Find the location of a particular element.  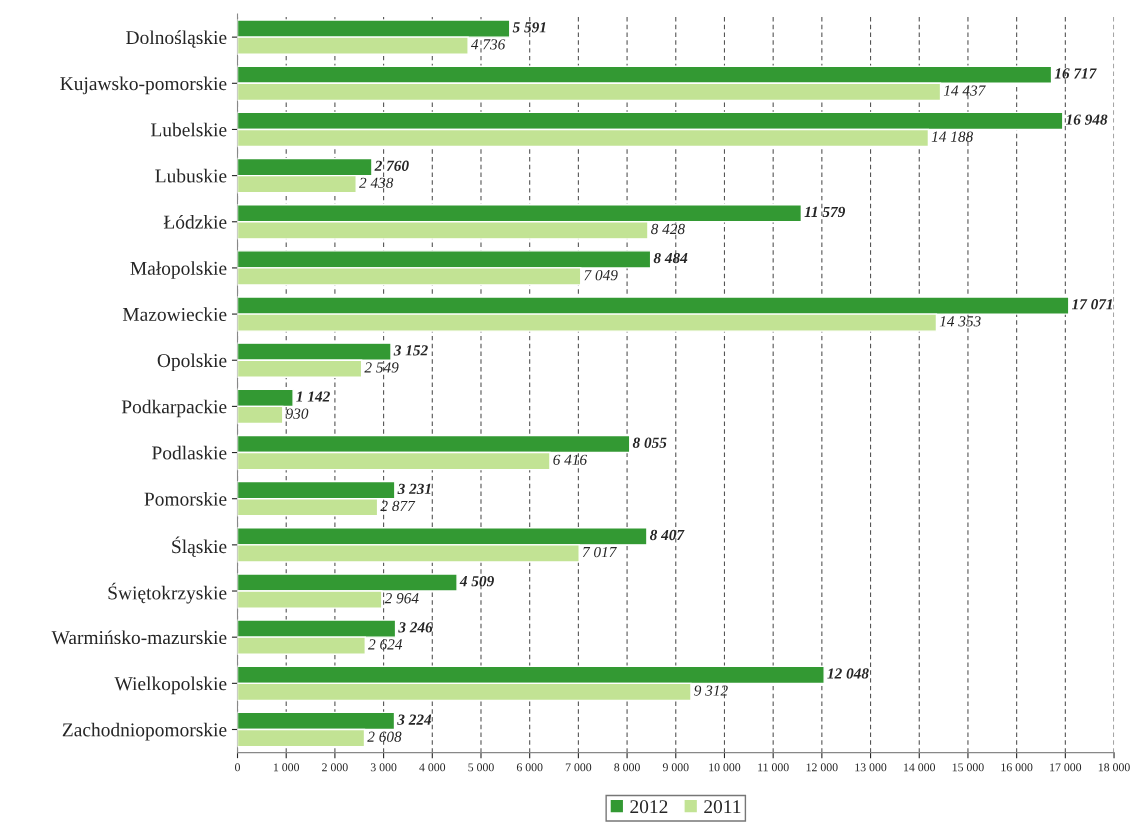

y-tick-label: Opolskie is located at coordinates (192, 362).